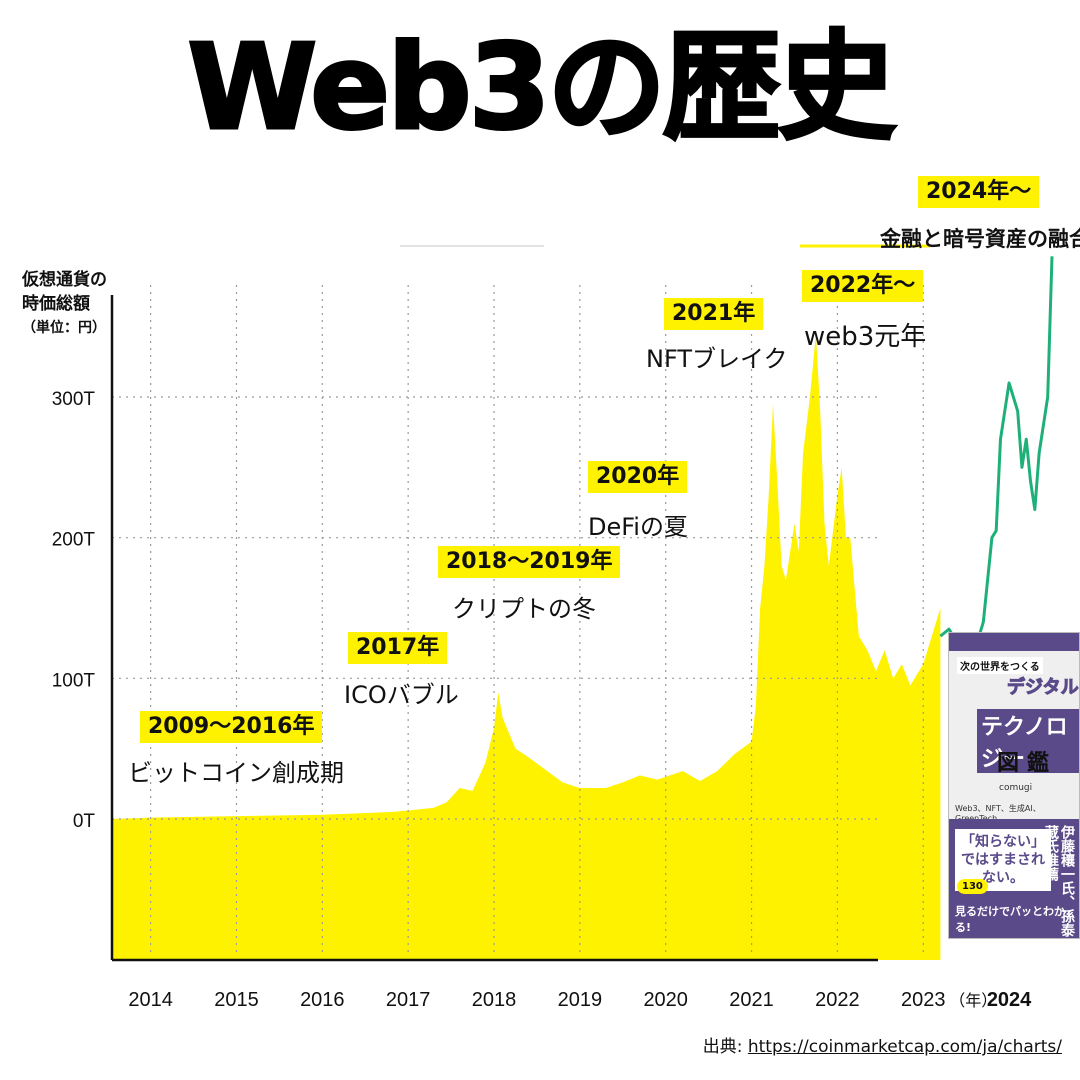  What do you see at coordinates (972, 886) in the screenshot?
I see `book-badge: 130` at bounding box center [972, 886].